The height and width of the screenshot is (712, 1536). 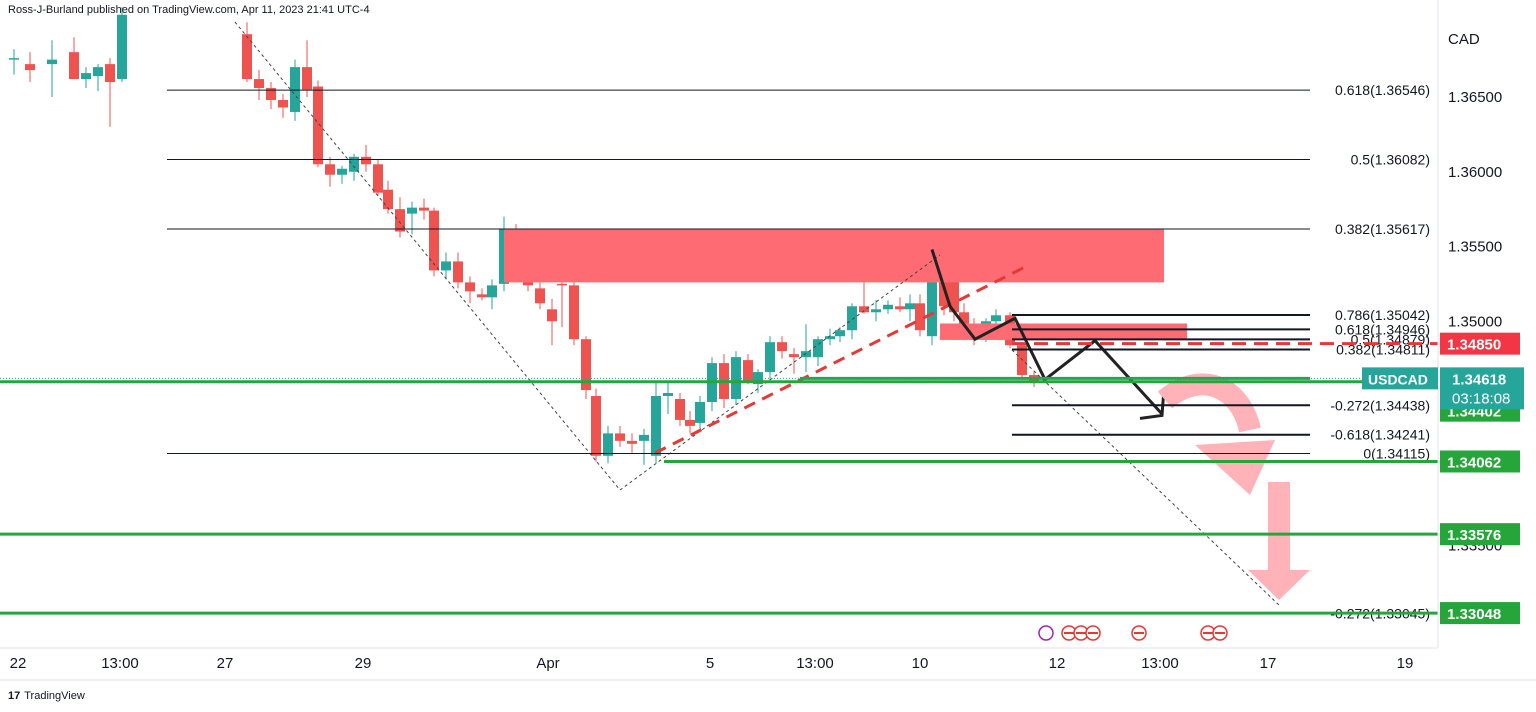 I want to click on level-badge: 1.34062, so click(x=1474, y=462).